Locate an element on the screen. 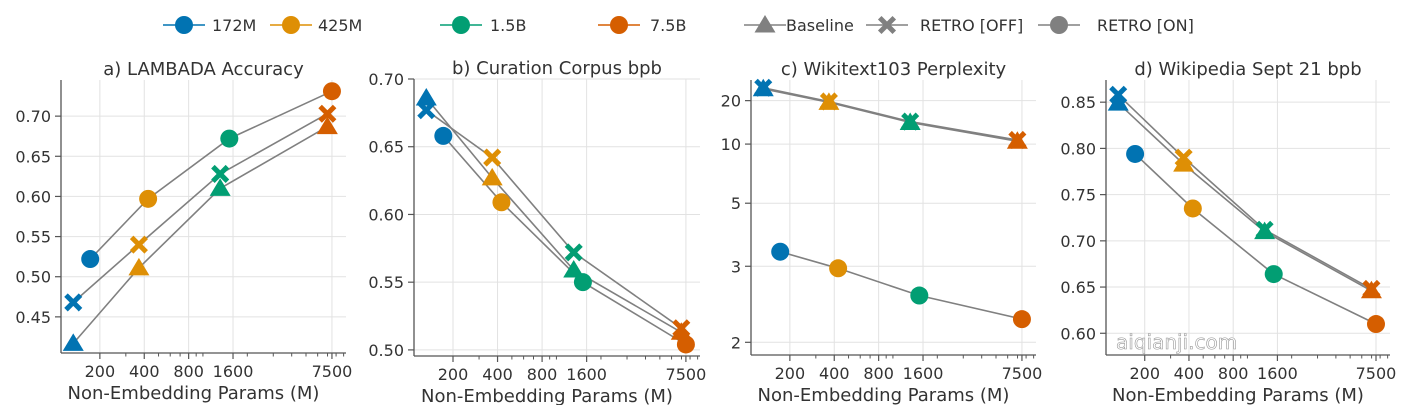  legend-label: 7.5B is located at coordinates (668, 25).